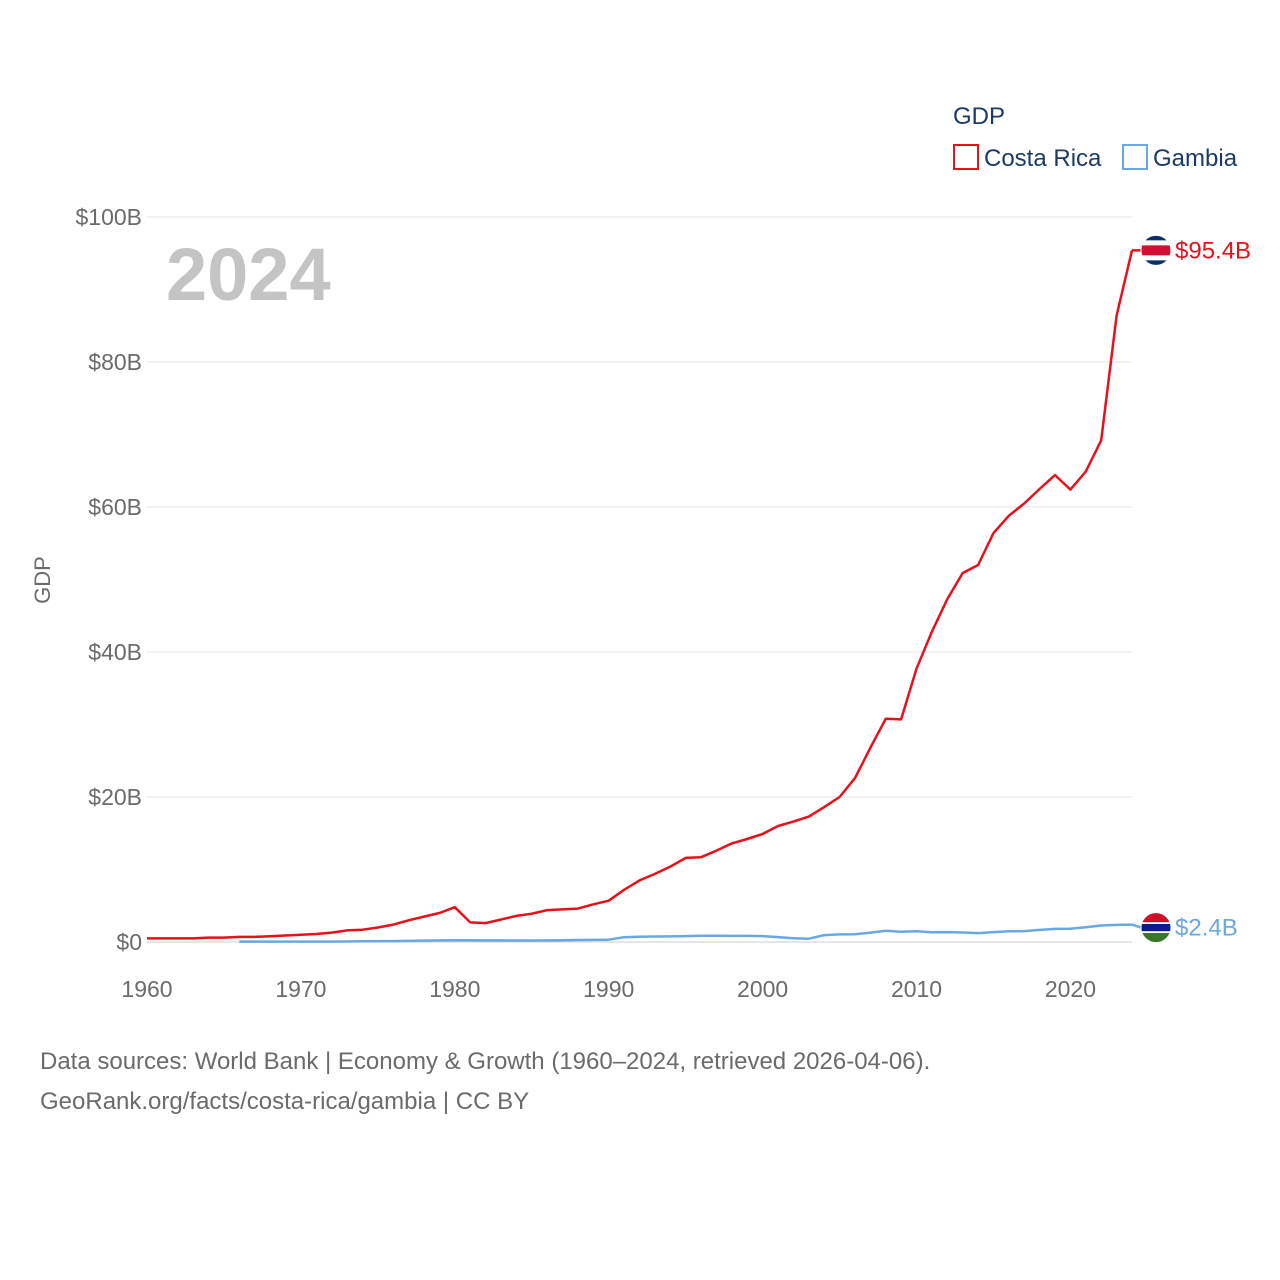 The image size is (1280, 1280). Describe the element at coordinates (454, 989) in the screenshot. I see `x-tick-label: 1980` at that location.